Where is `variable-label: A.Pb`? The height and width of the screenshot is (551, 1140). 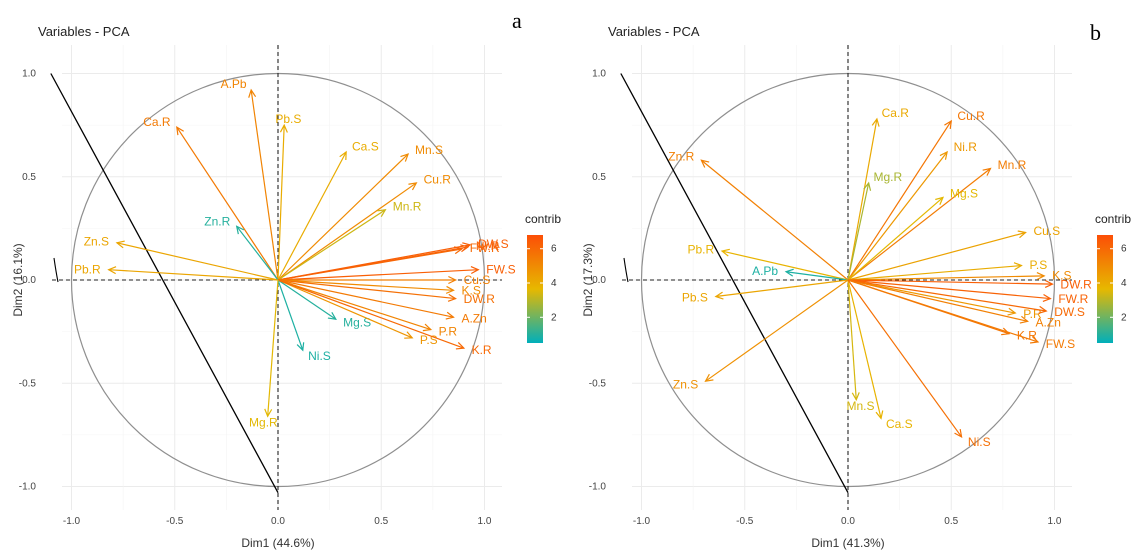 variable-label: A.Pb is located at coordinates (765, 271).